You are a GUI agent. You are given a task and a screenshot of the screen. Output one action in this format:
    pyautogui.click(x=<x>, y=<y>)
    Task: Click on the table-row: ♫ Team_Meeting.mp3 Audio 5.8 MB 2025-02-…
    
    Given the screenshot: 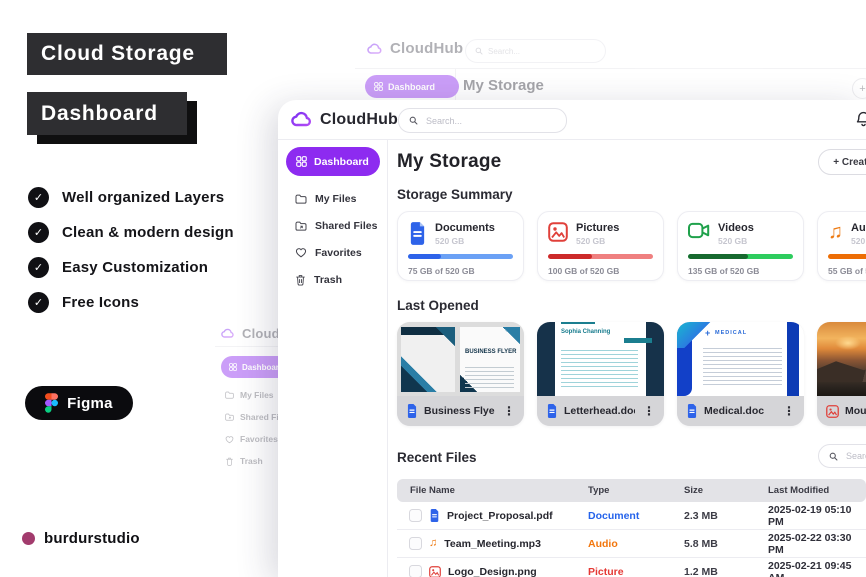 What is the action you would take?
    pyautogui.click(x=631, y=544)
    